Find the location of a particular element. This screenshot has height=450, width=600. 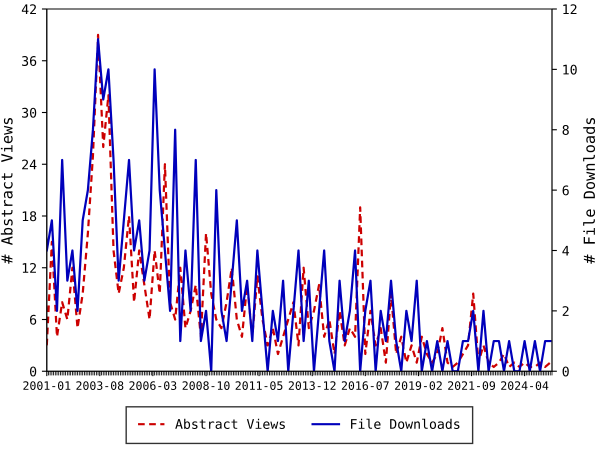

y2-axis-title: # File Downloads is located at coordinates (589, 191).